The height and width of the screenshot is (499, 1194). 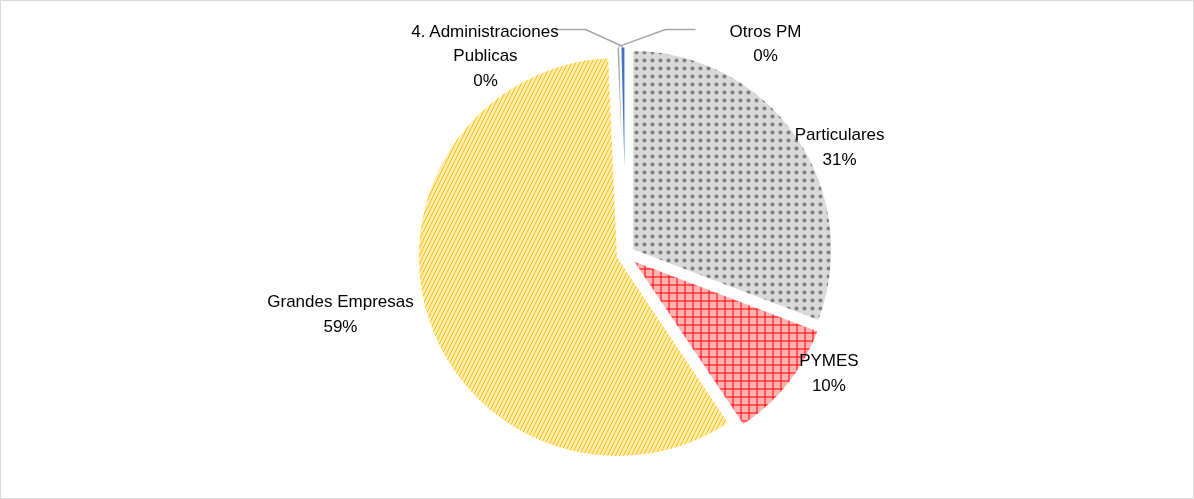 I want to click on legend-label: Otros PM, so click(x=765, y=31).